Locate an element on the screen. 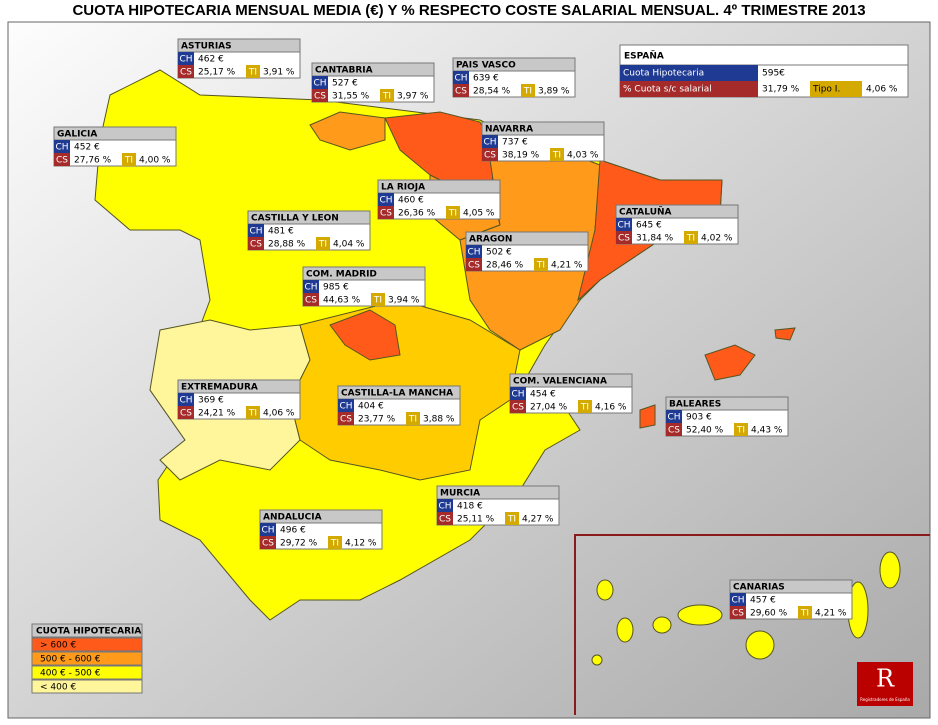  region-name: ASTURIAS is located at coordinates (206, 47).